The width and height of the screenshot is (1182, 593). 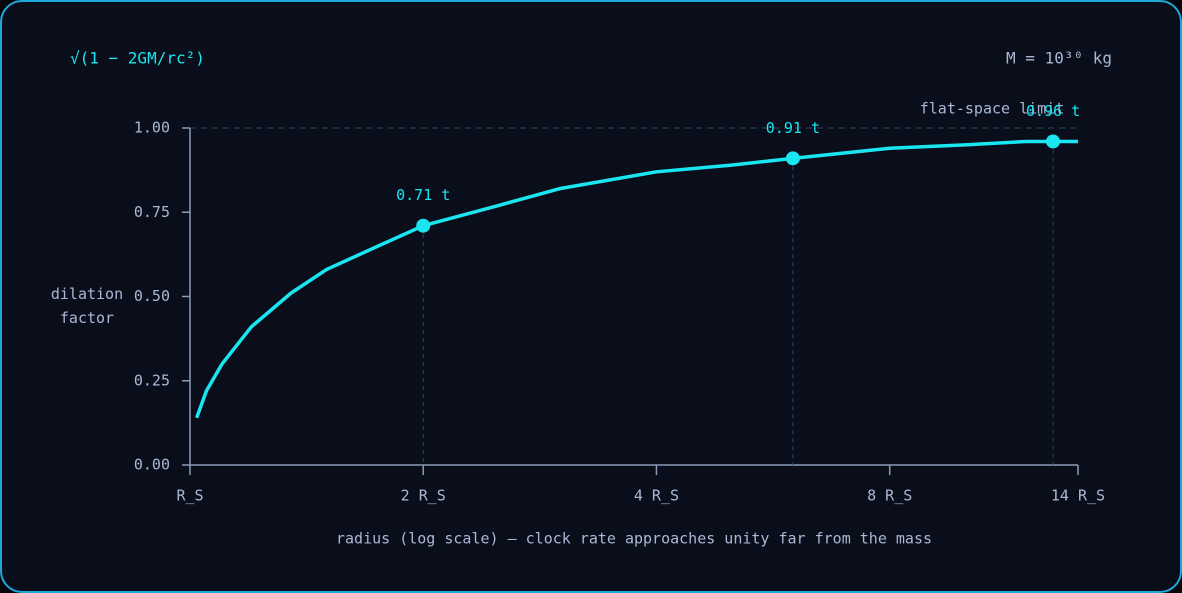 What do you see at coordinates (889, 496) in the screenshot?
I see `x-tick-label: 8 R_S` at bounding box center [889, 496].